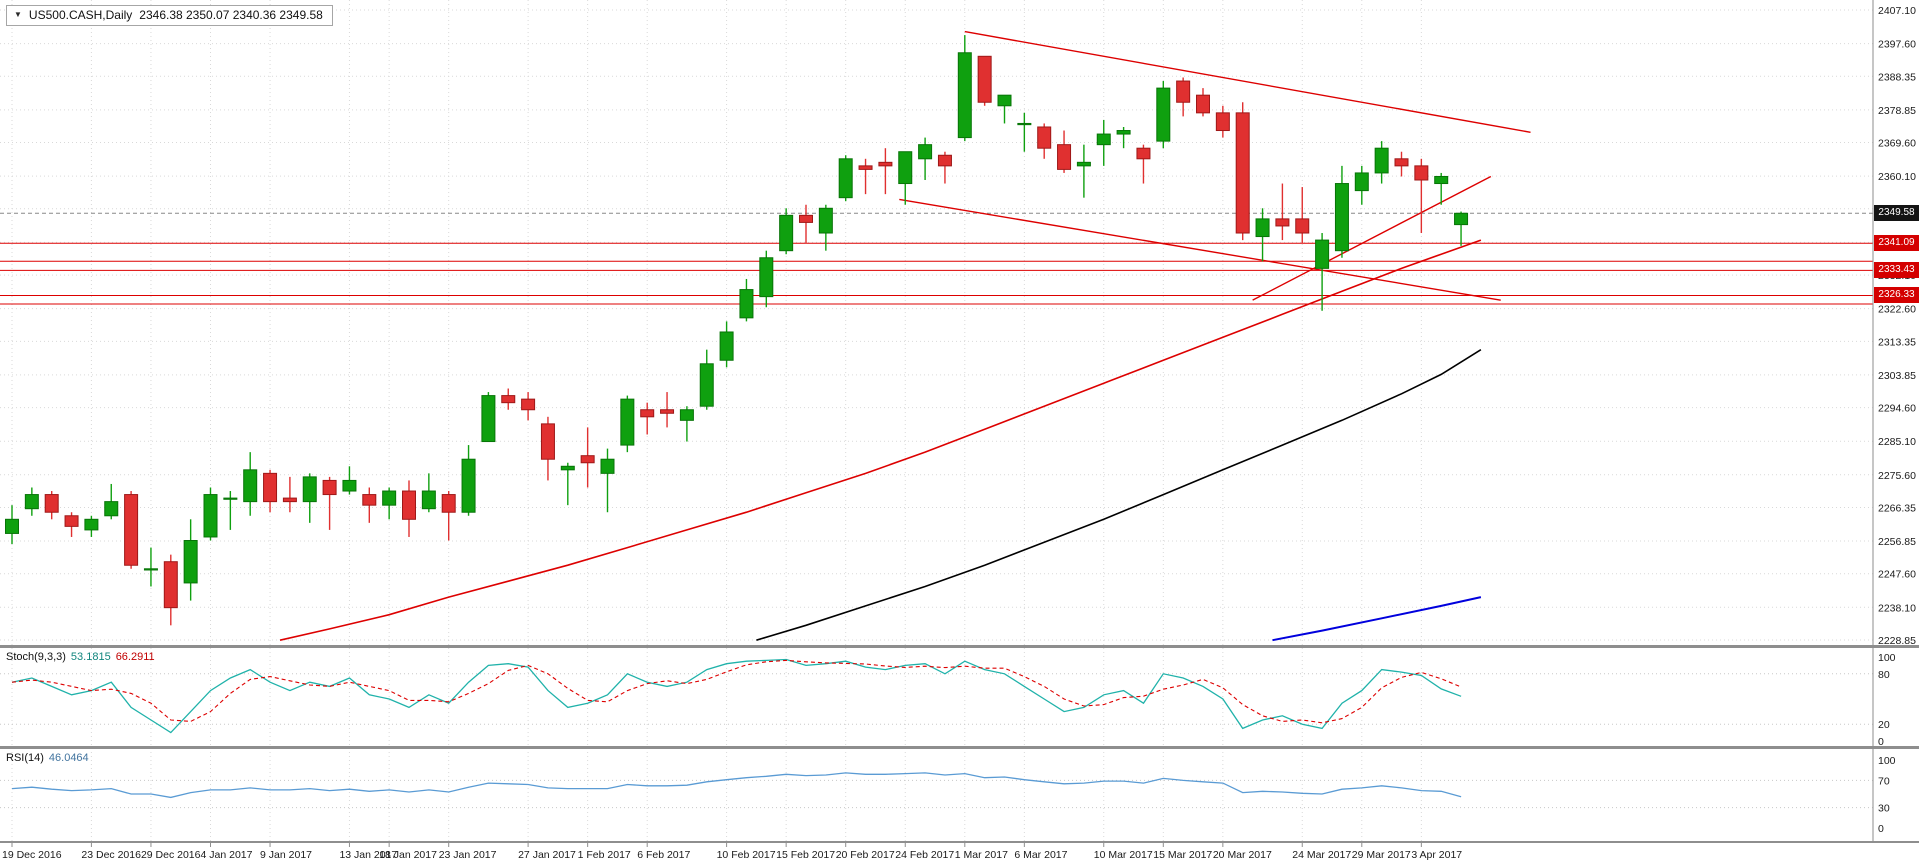  I want to click on date-axis-label: 18 Jan 2017, so click(408, 855).